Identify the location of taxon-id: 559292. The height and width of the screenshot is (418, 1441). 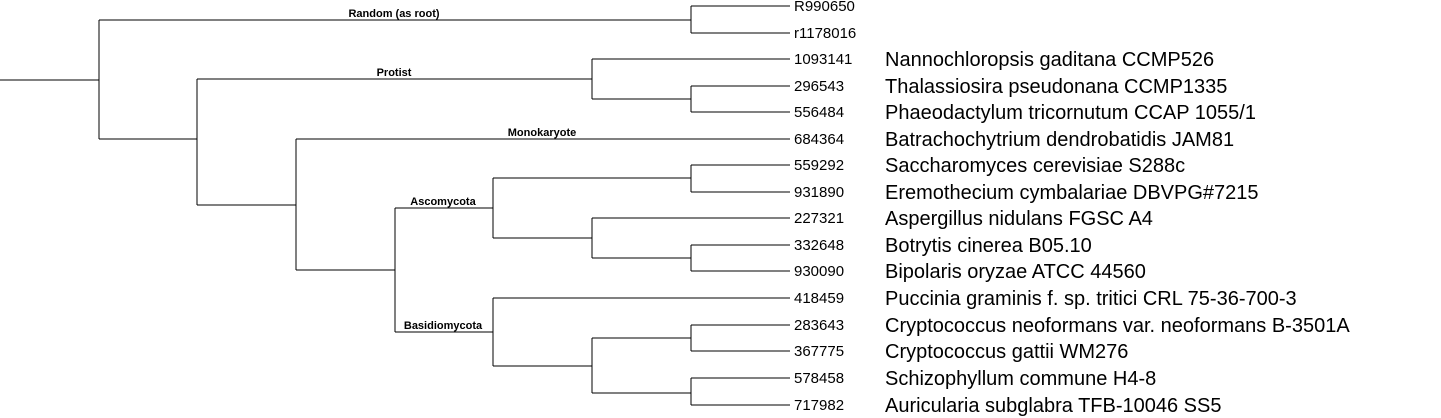
(819, 165).